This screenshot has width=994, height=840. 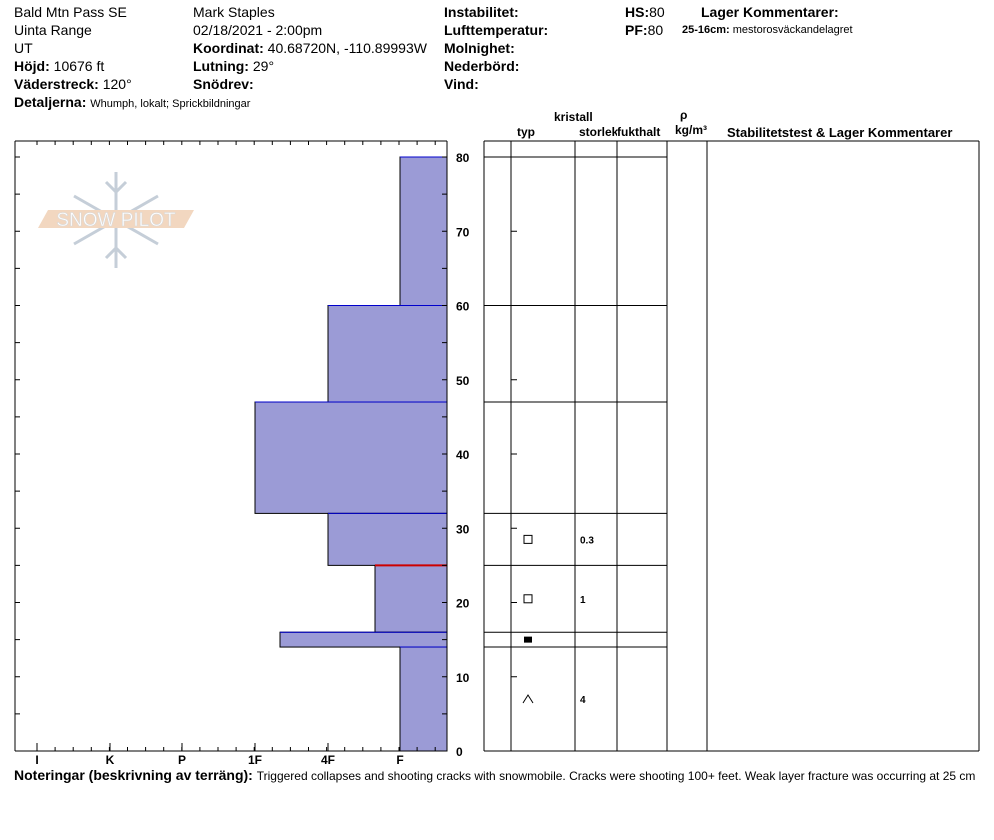 I want to click on y-tick-label: 20, so click(x=463, y=604).